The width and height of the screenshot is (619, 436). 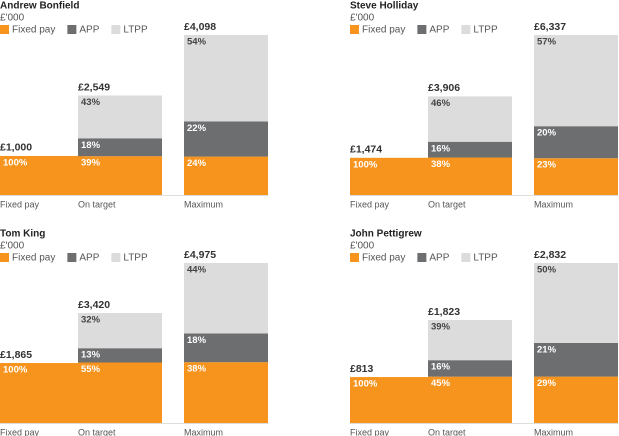 I want to click on segment-label: 50%, so click(x=547, y=270).